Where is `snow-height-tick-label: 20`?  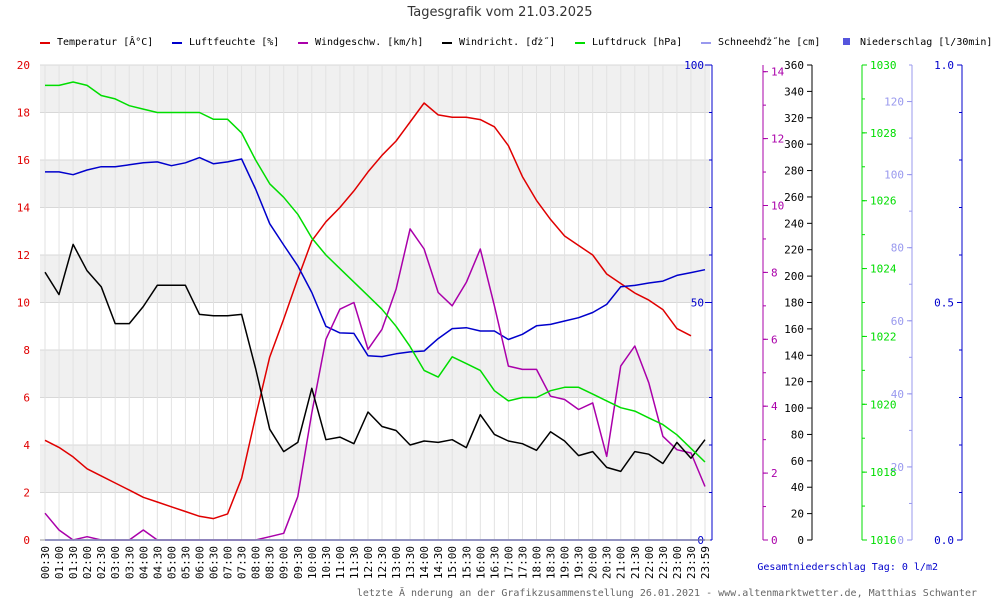
snow-height-tick-label: 20 is located at coordinates (897, 467).